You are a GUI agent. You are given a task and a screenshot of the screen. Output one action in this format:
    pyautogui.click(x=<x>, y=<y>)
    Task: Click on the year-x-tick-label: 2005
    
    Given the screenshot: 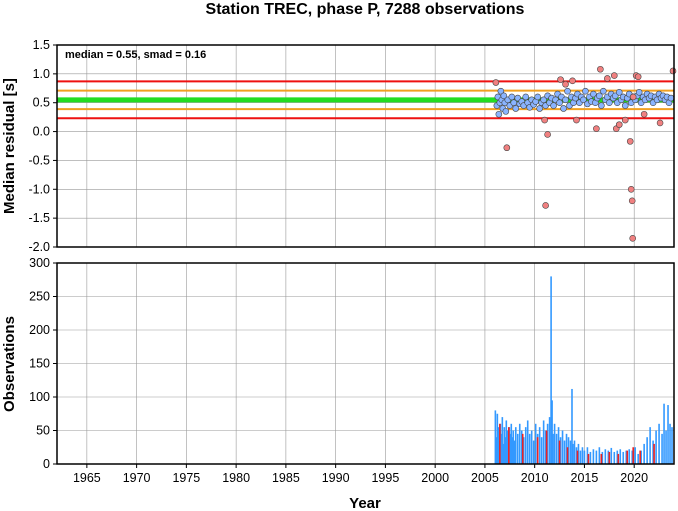 What is the action you would take?
    pyautogui.click(x=485, y=478)
    